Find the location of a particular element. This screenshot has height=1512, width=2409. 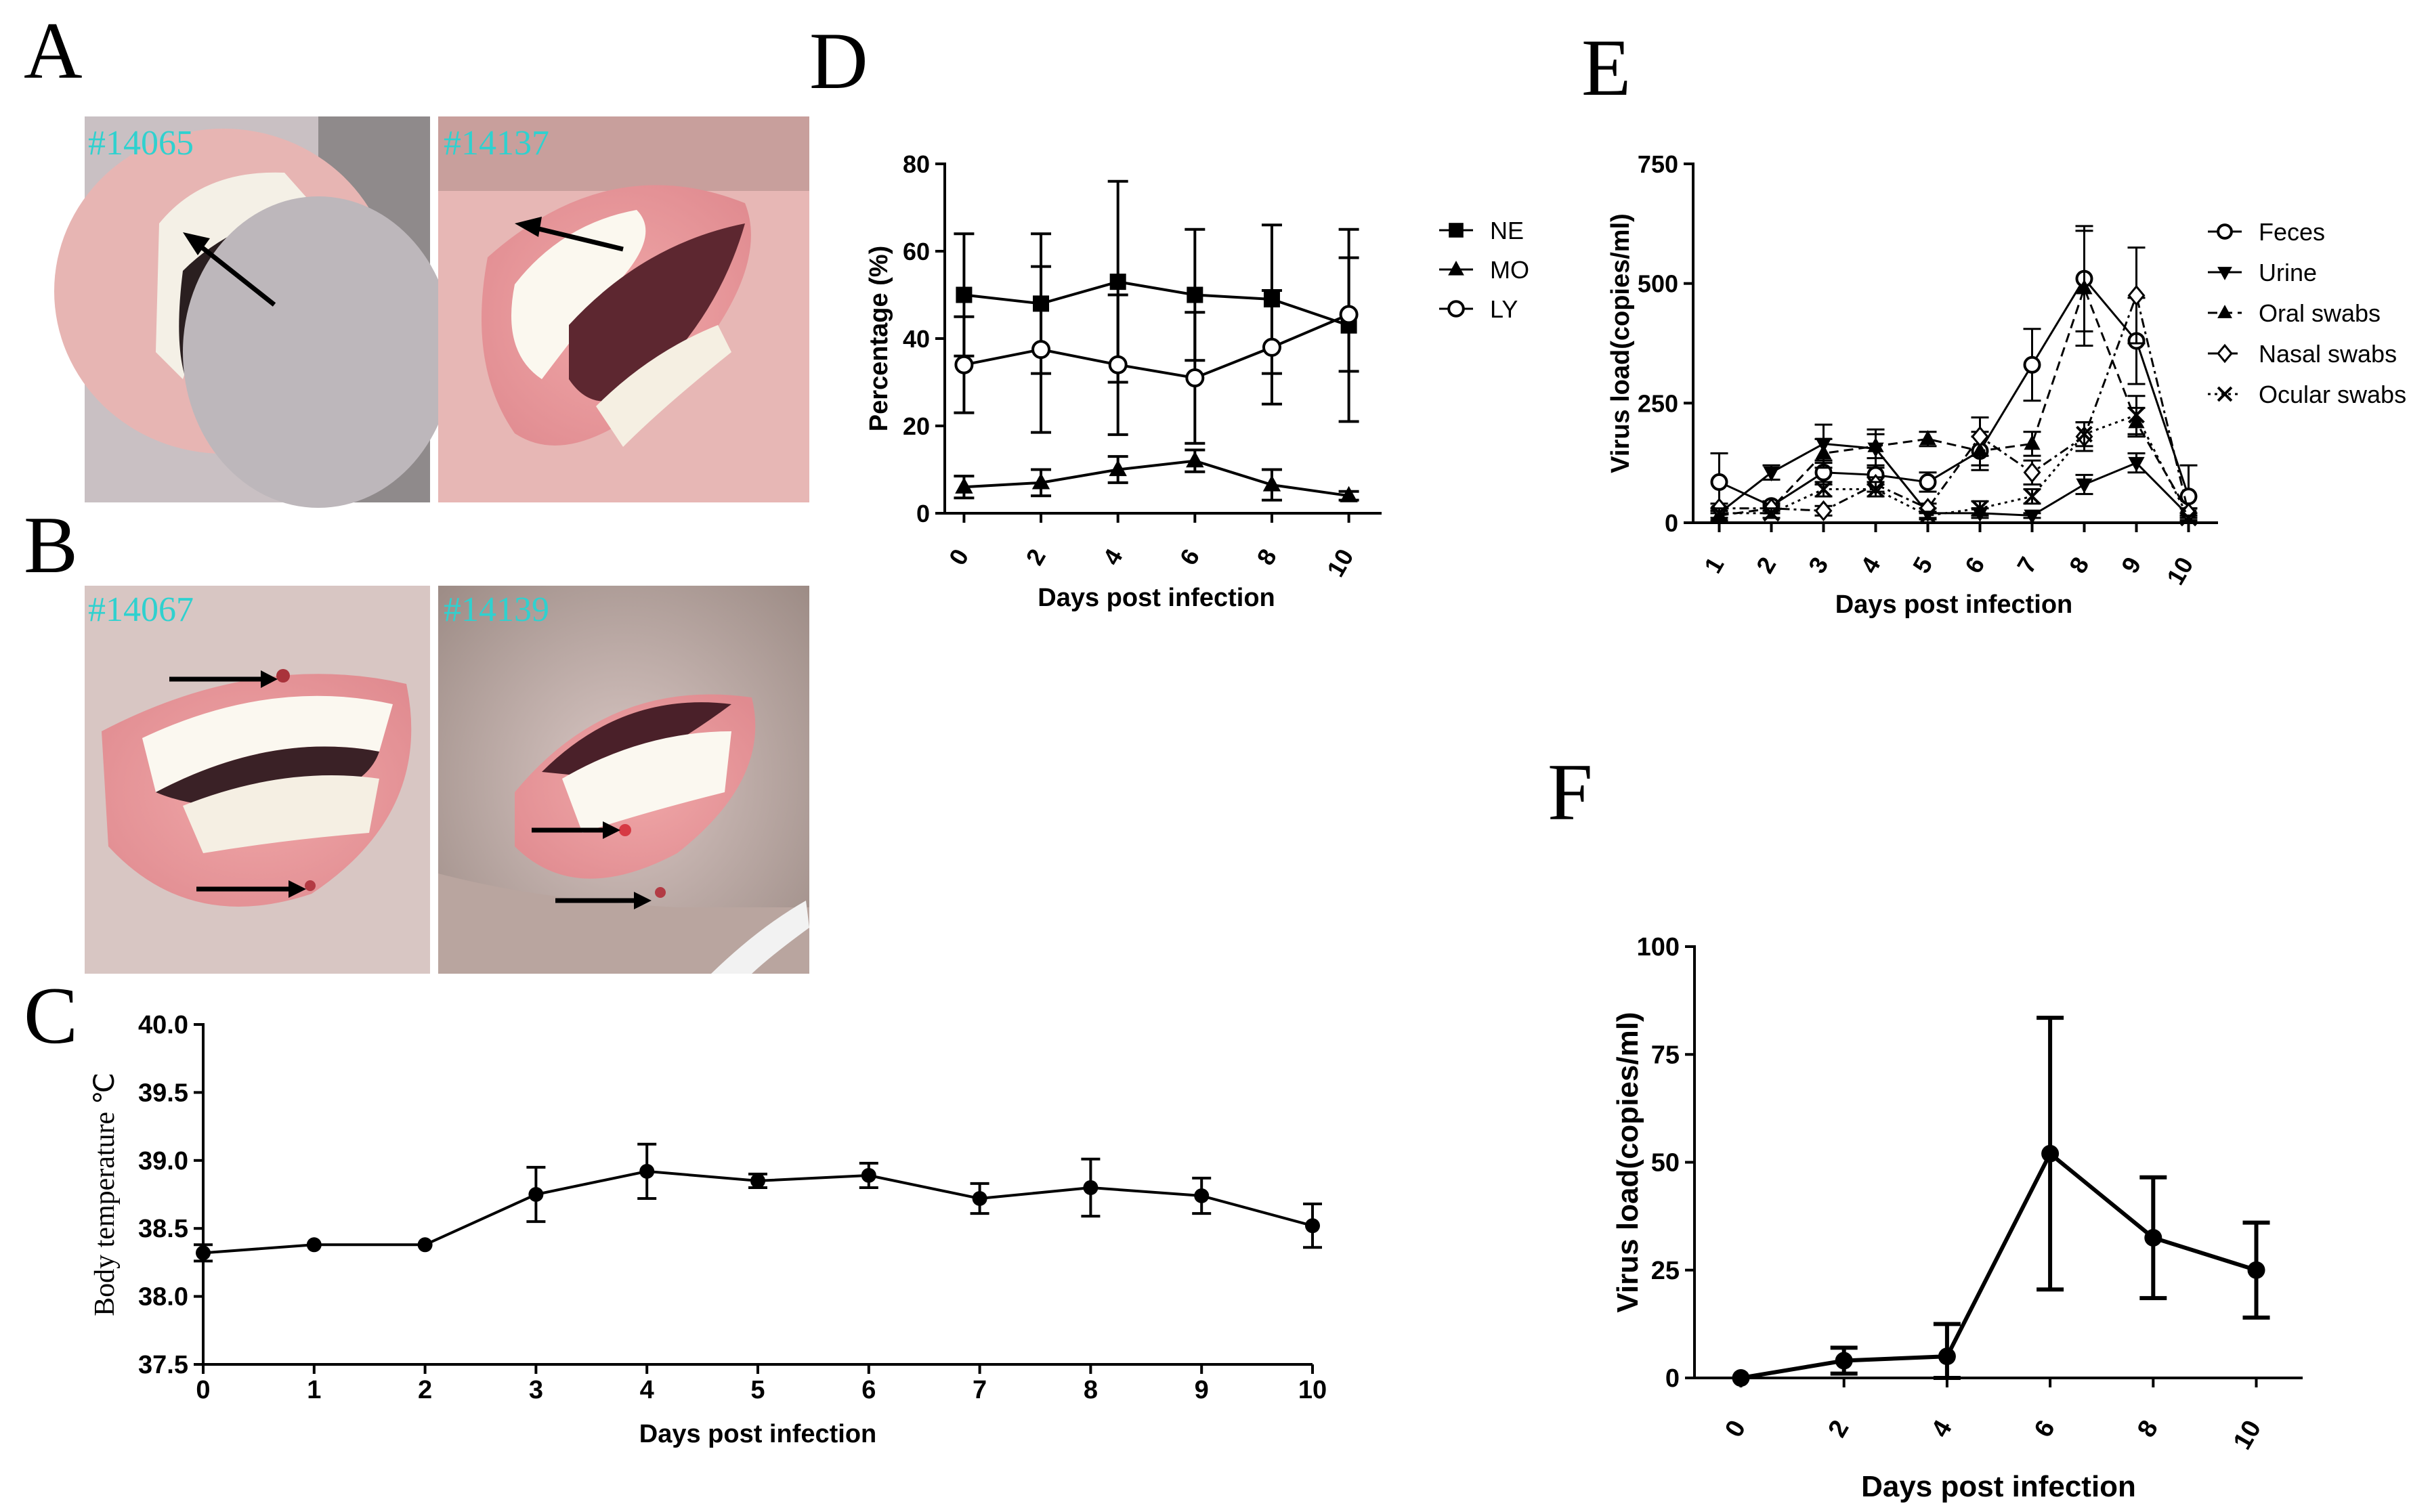

legend-entry: Urine is located at coordinates (2262, 272).